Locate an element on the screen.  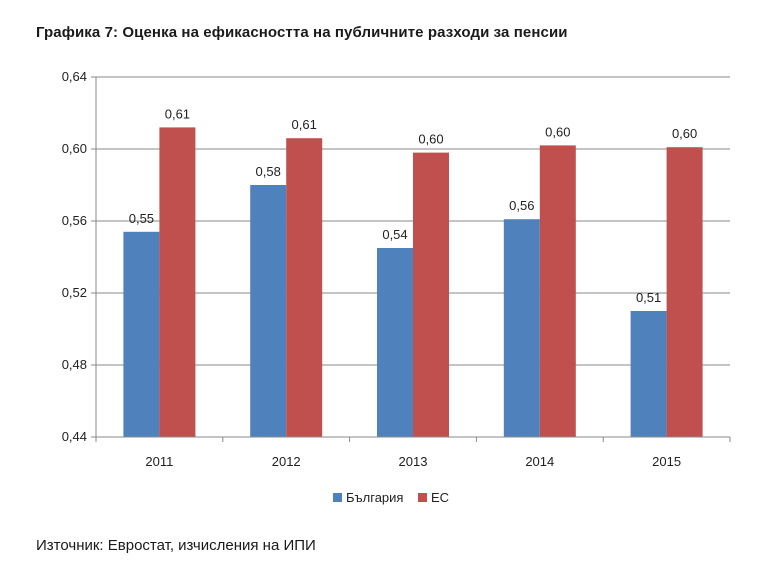
y-tick-label: 0,52 is located at coordinates (74, 292).